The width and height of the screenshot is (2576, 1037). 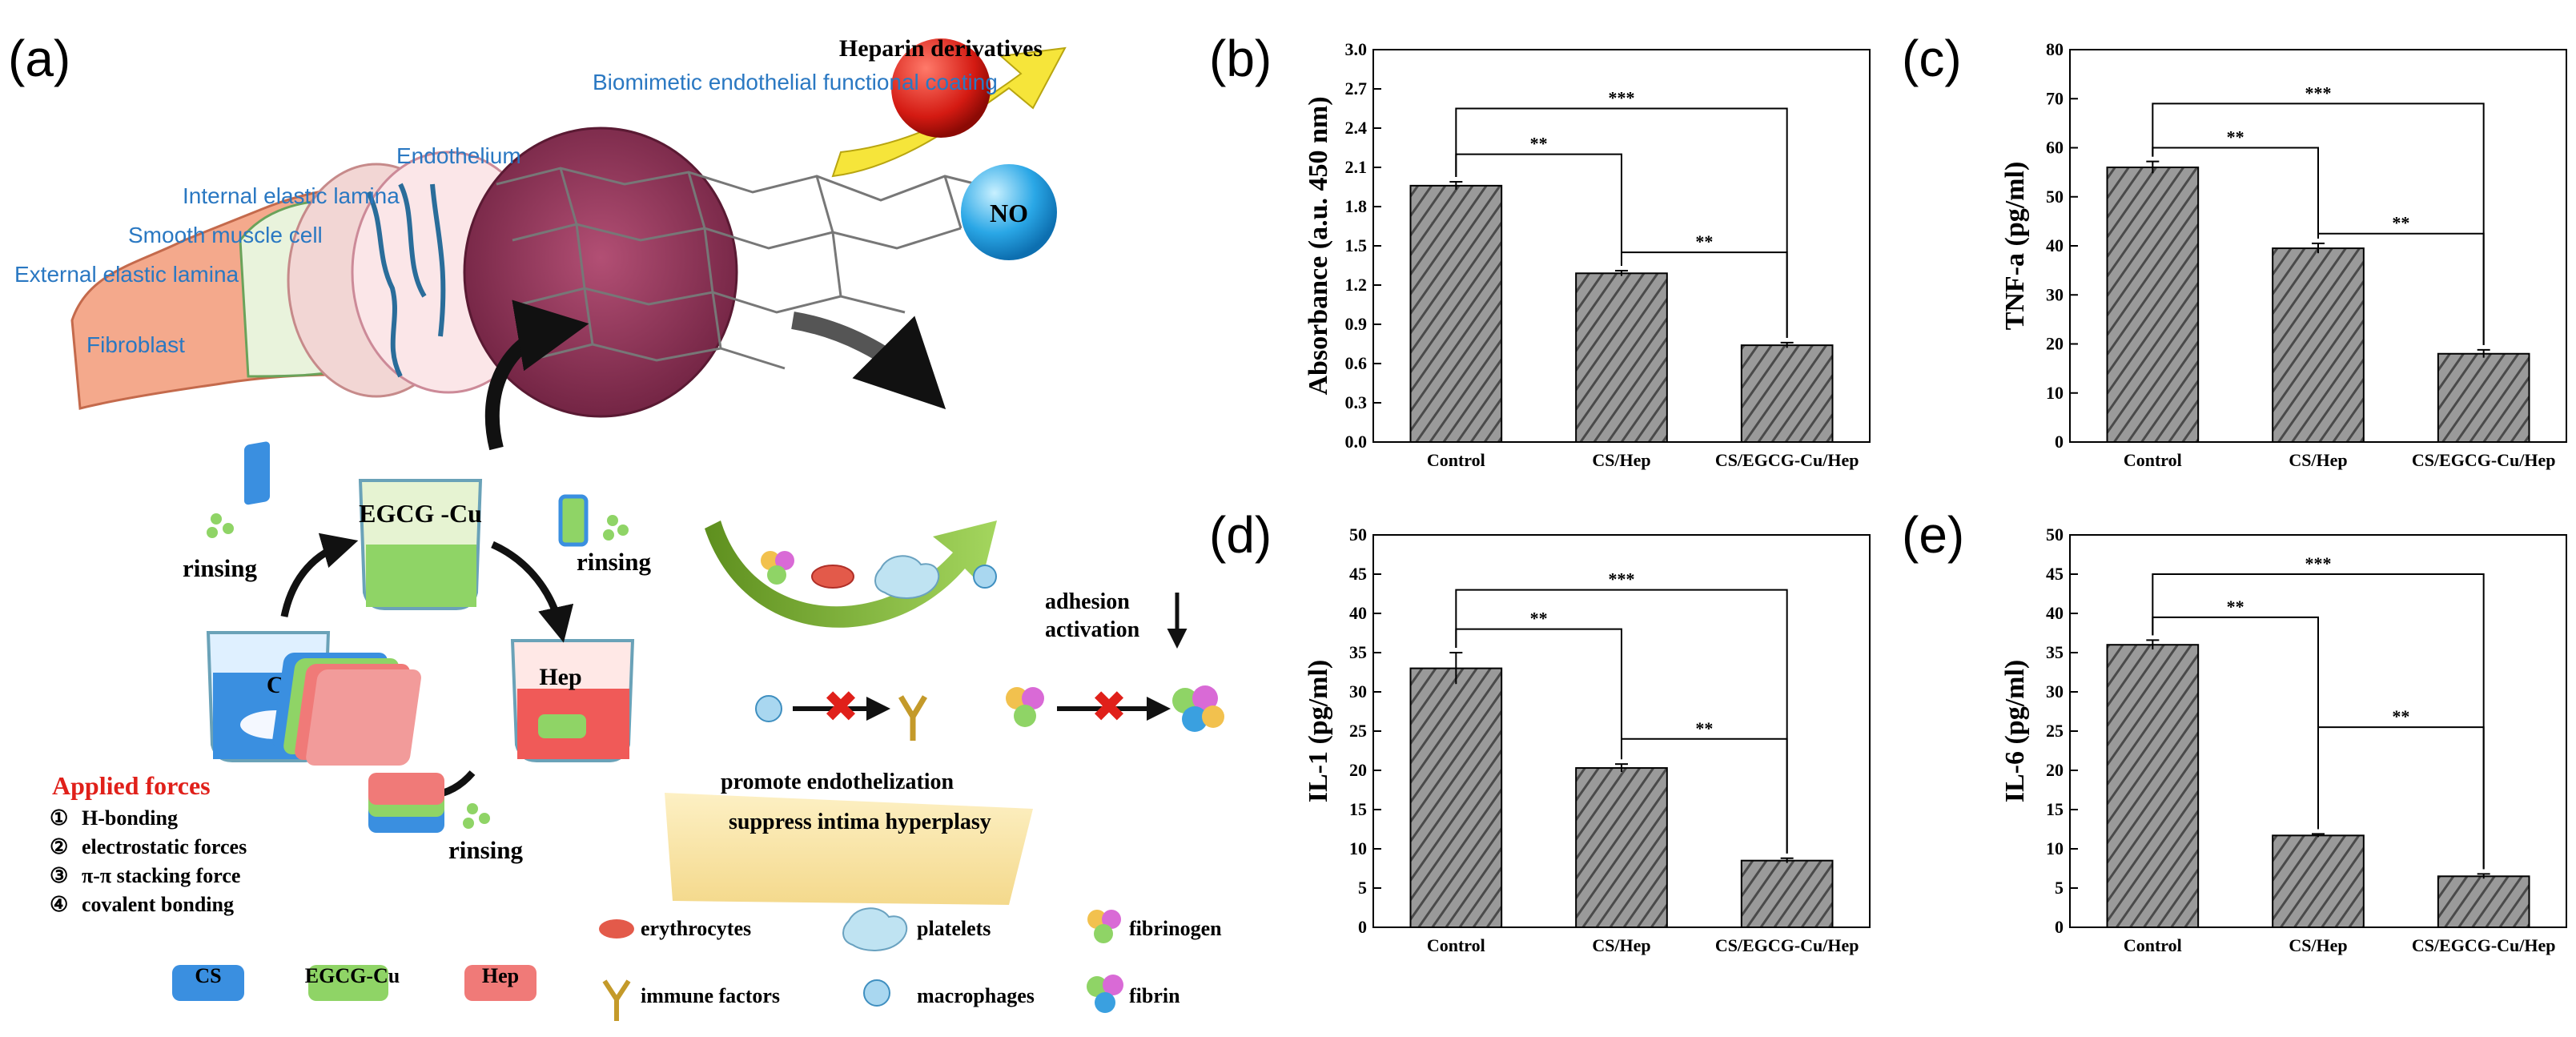 What do you see at coordinates (130, 818) in the screenshot?
I see `force-item-1: H-bonding` at bounding box center [130, 818].